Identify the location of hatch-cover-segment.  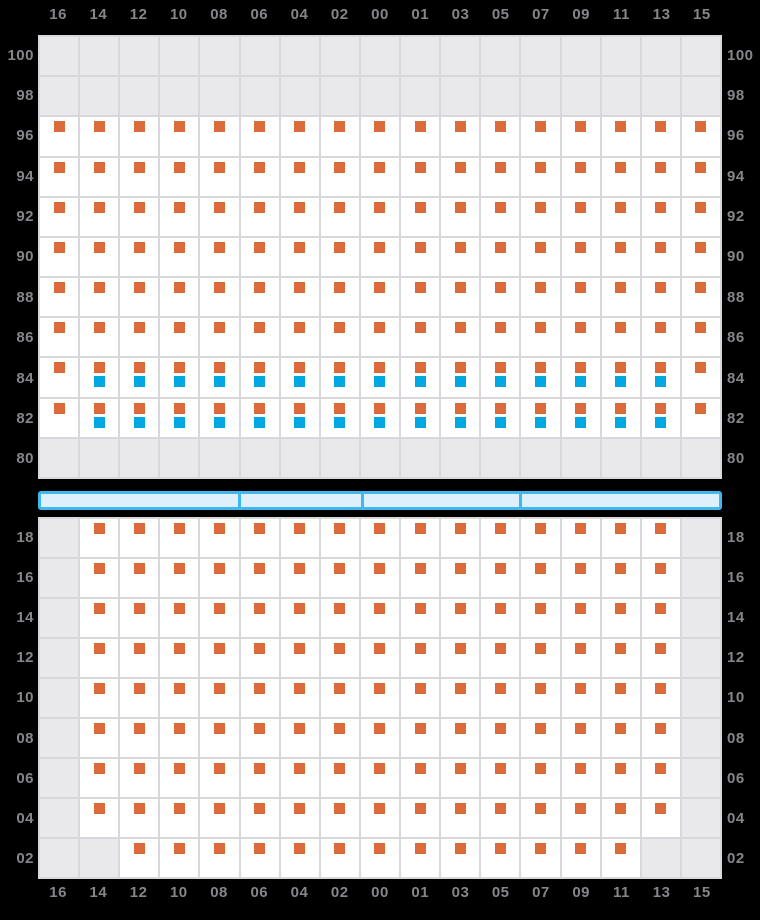
(139, 500).